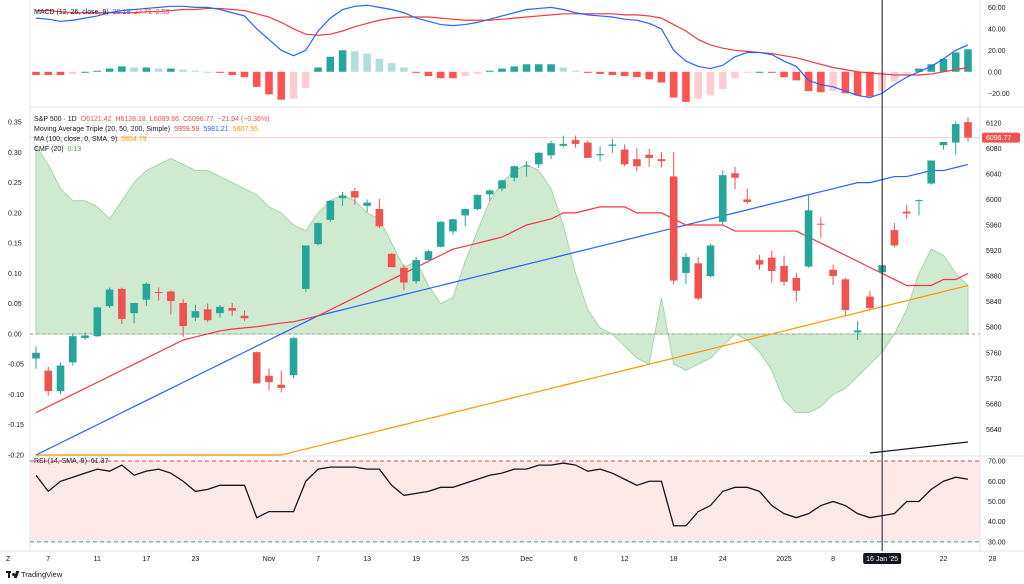  What do you see at coordinates (243, 119) in the screenshot?
I see `price-legend-part: −21.94 (−0.36%)` at bounding box center [243, 119].